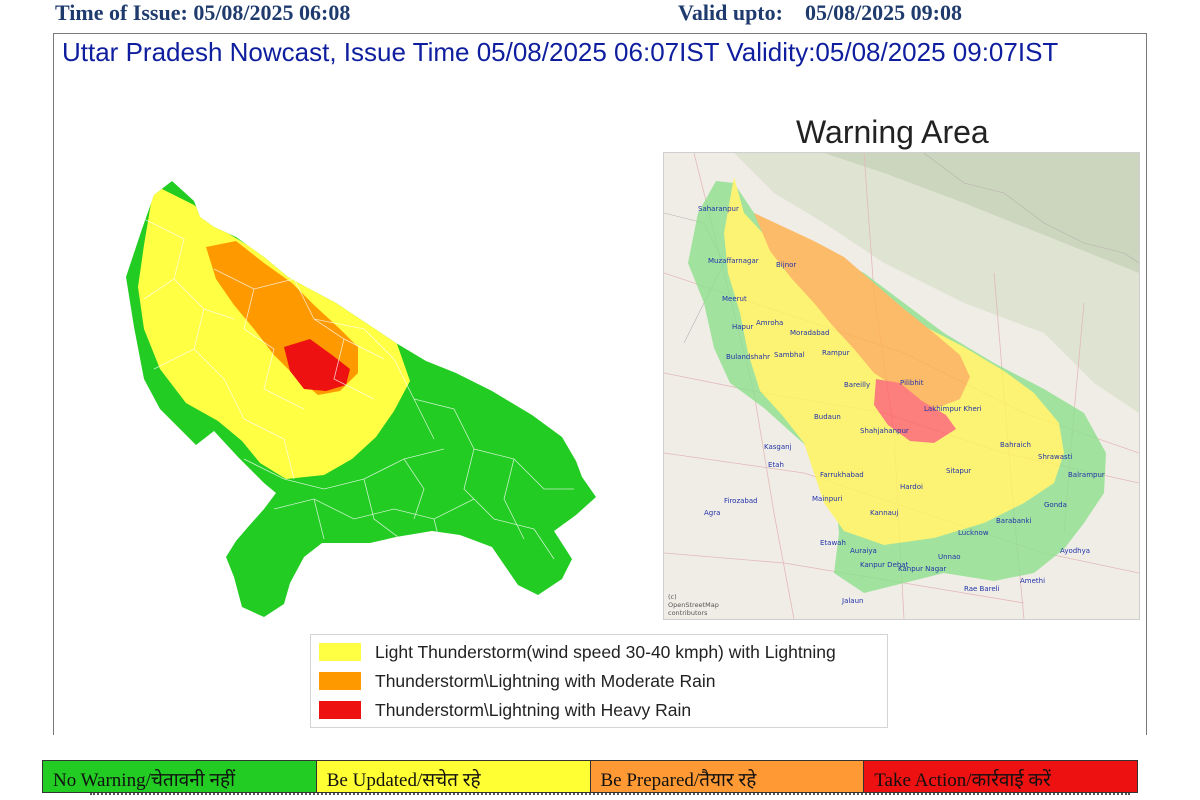  I want to click on city-label: Gonda, so click(1055, 505).